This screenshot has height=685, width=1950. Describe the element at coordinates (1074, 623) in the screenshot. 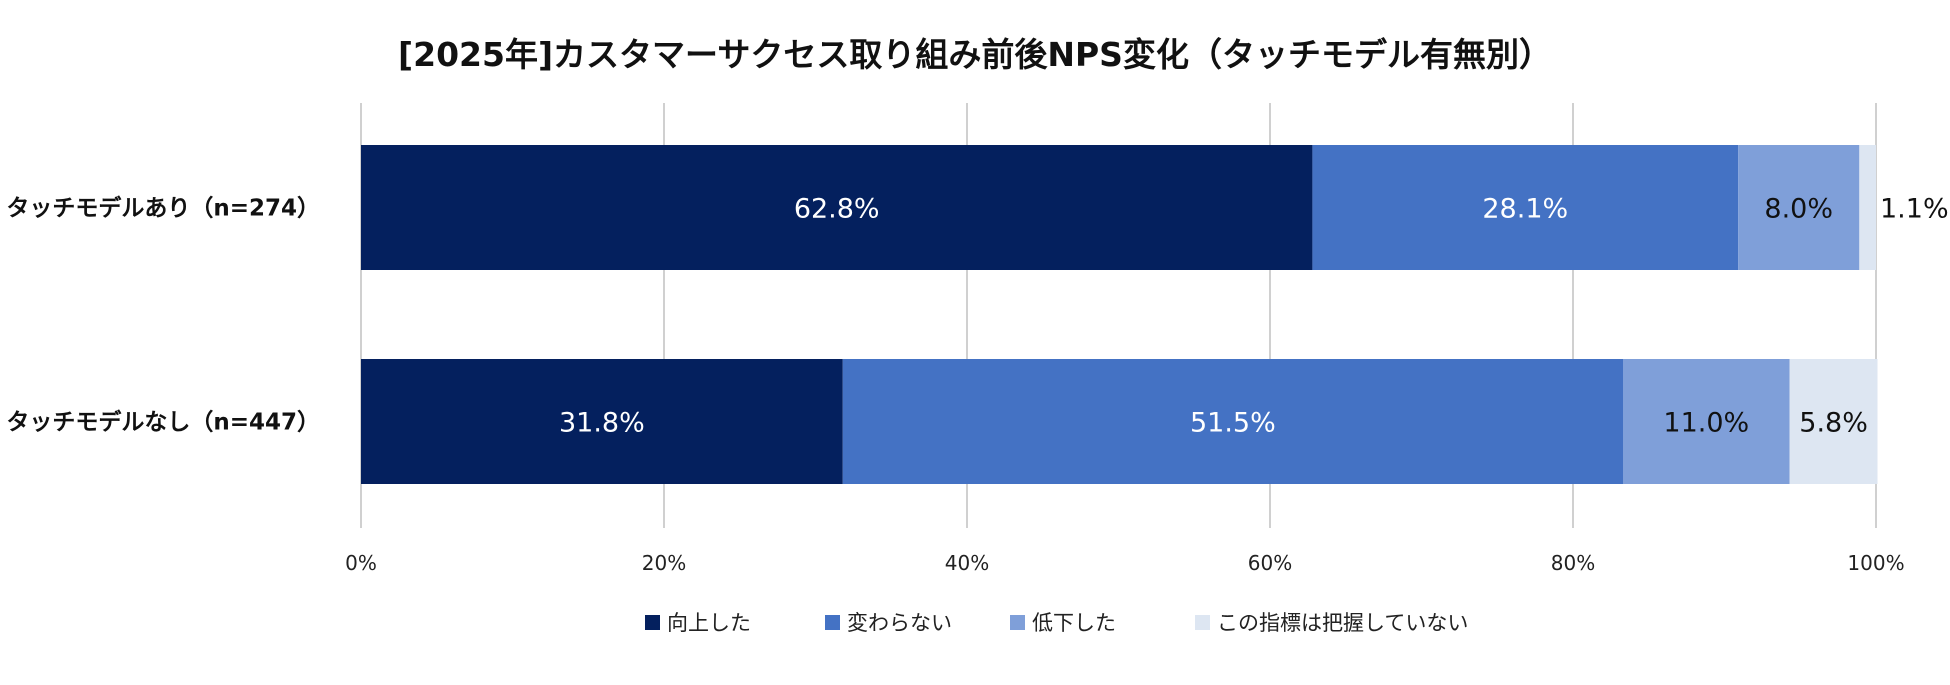

I see `legend-label-2: 低下した` at that location.